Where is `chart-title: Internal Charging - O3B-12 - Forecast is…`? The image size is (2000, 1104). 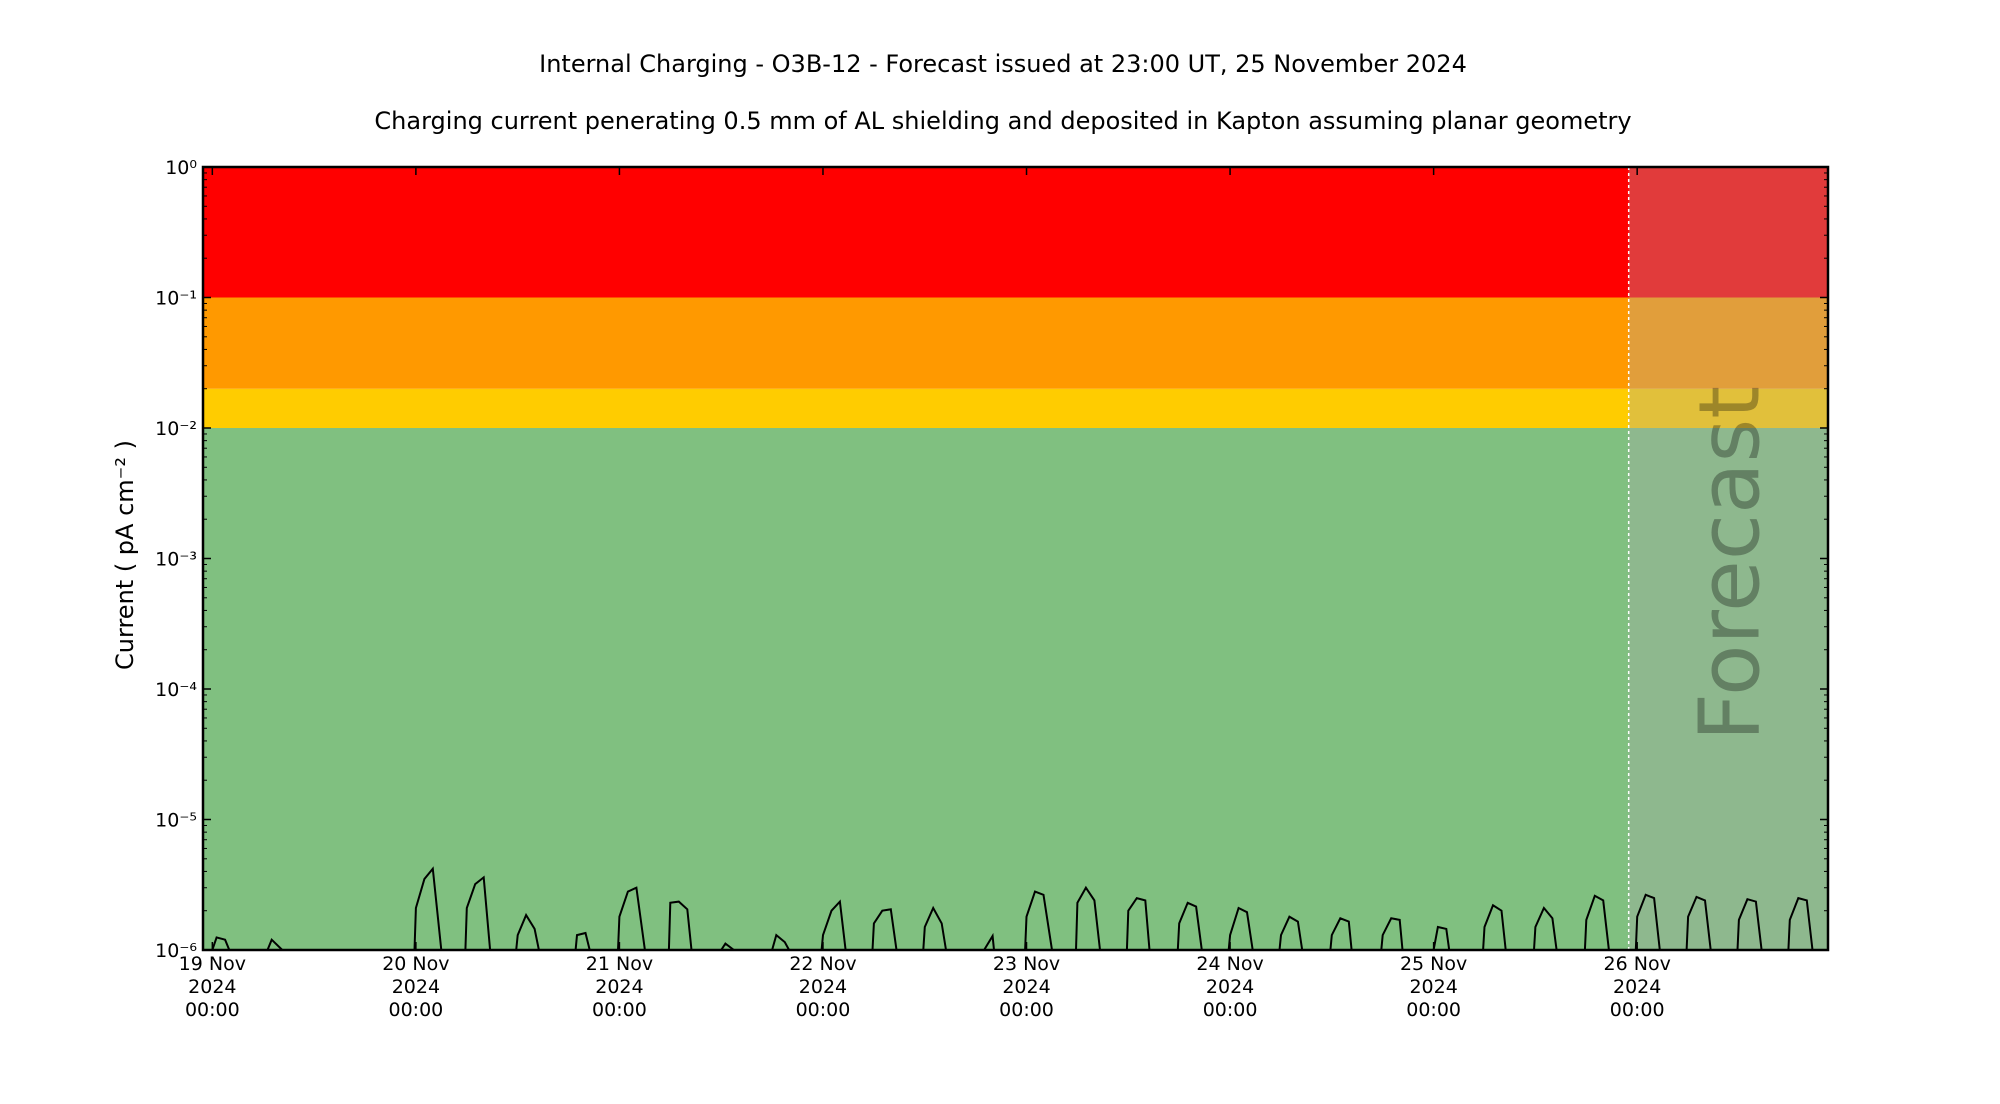 chart-title: Internal Charging - O3B-12 - Forecast is… is located at coordinates (1003, 64).